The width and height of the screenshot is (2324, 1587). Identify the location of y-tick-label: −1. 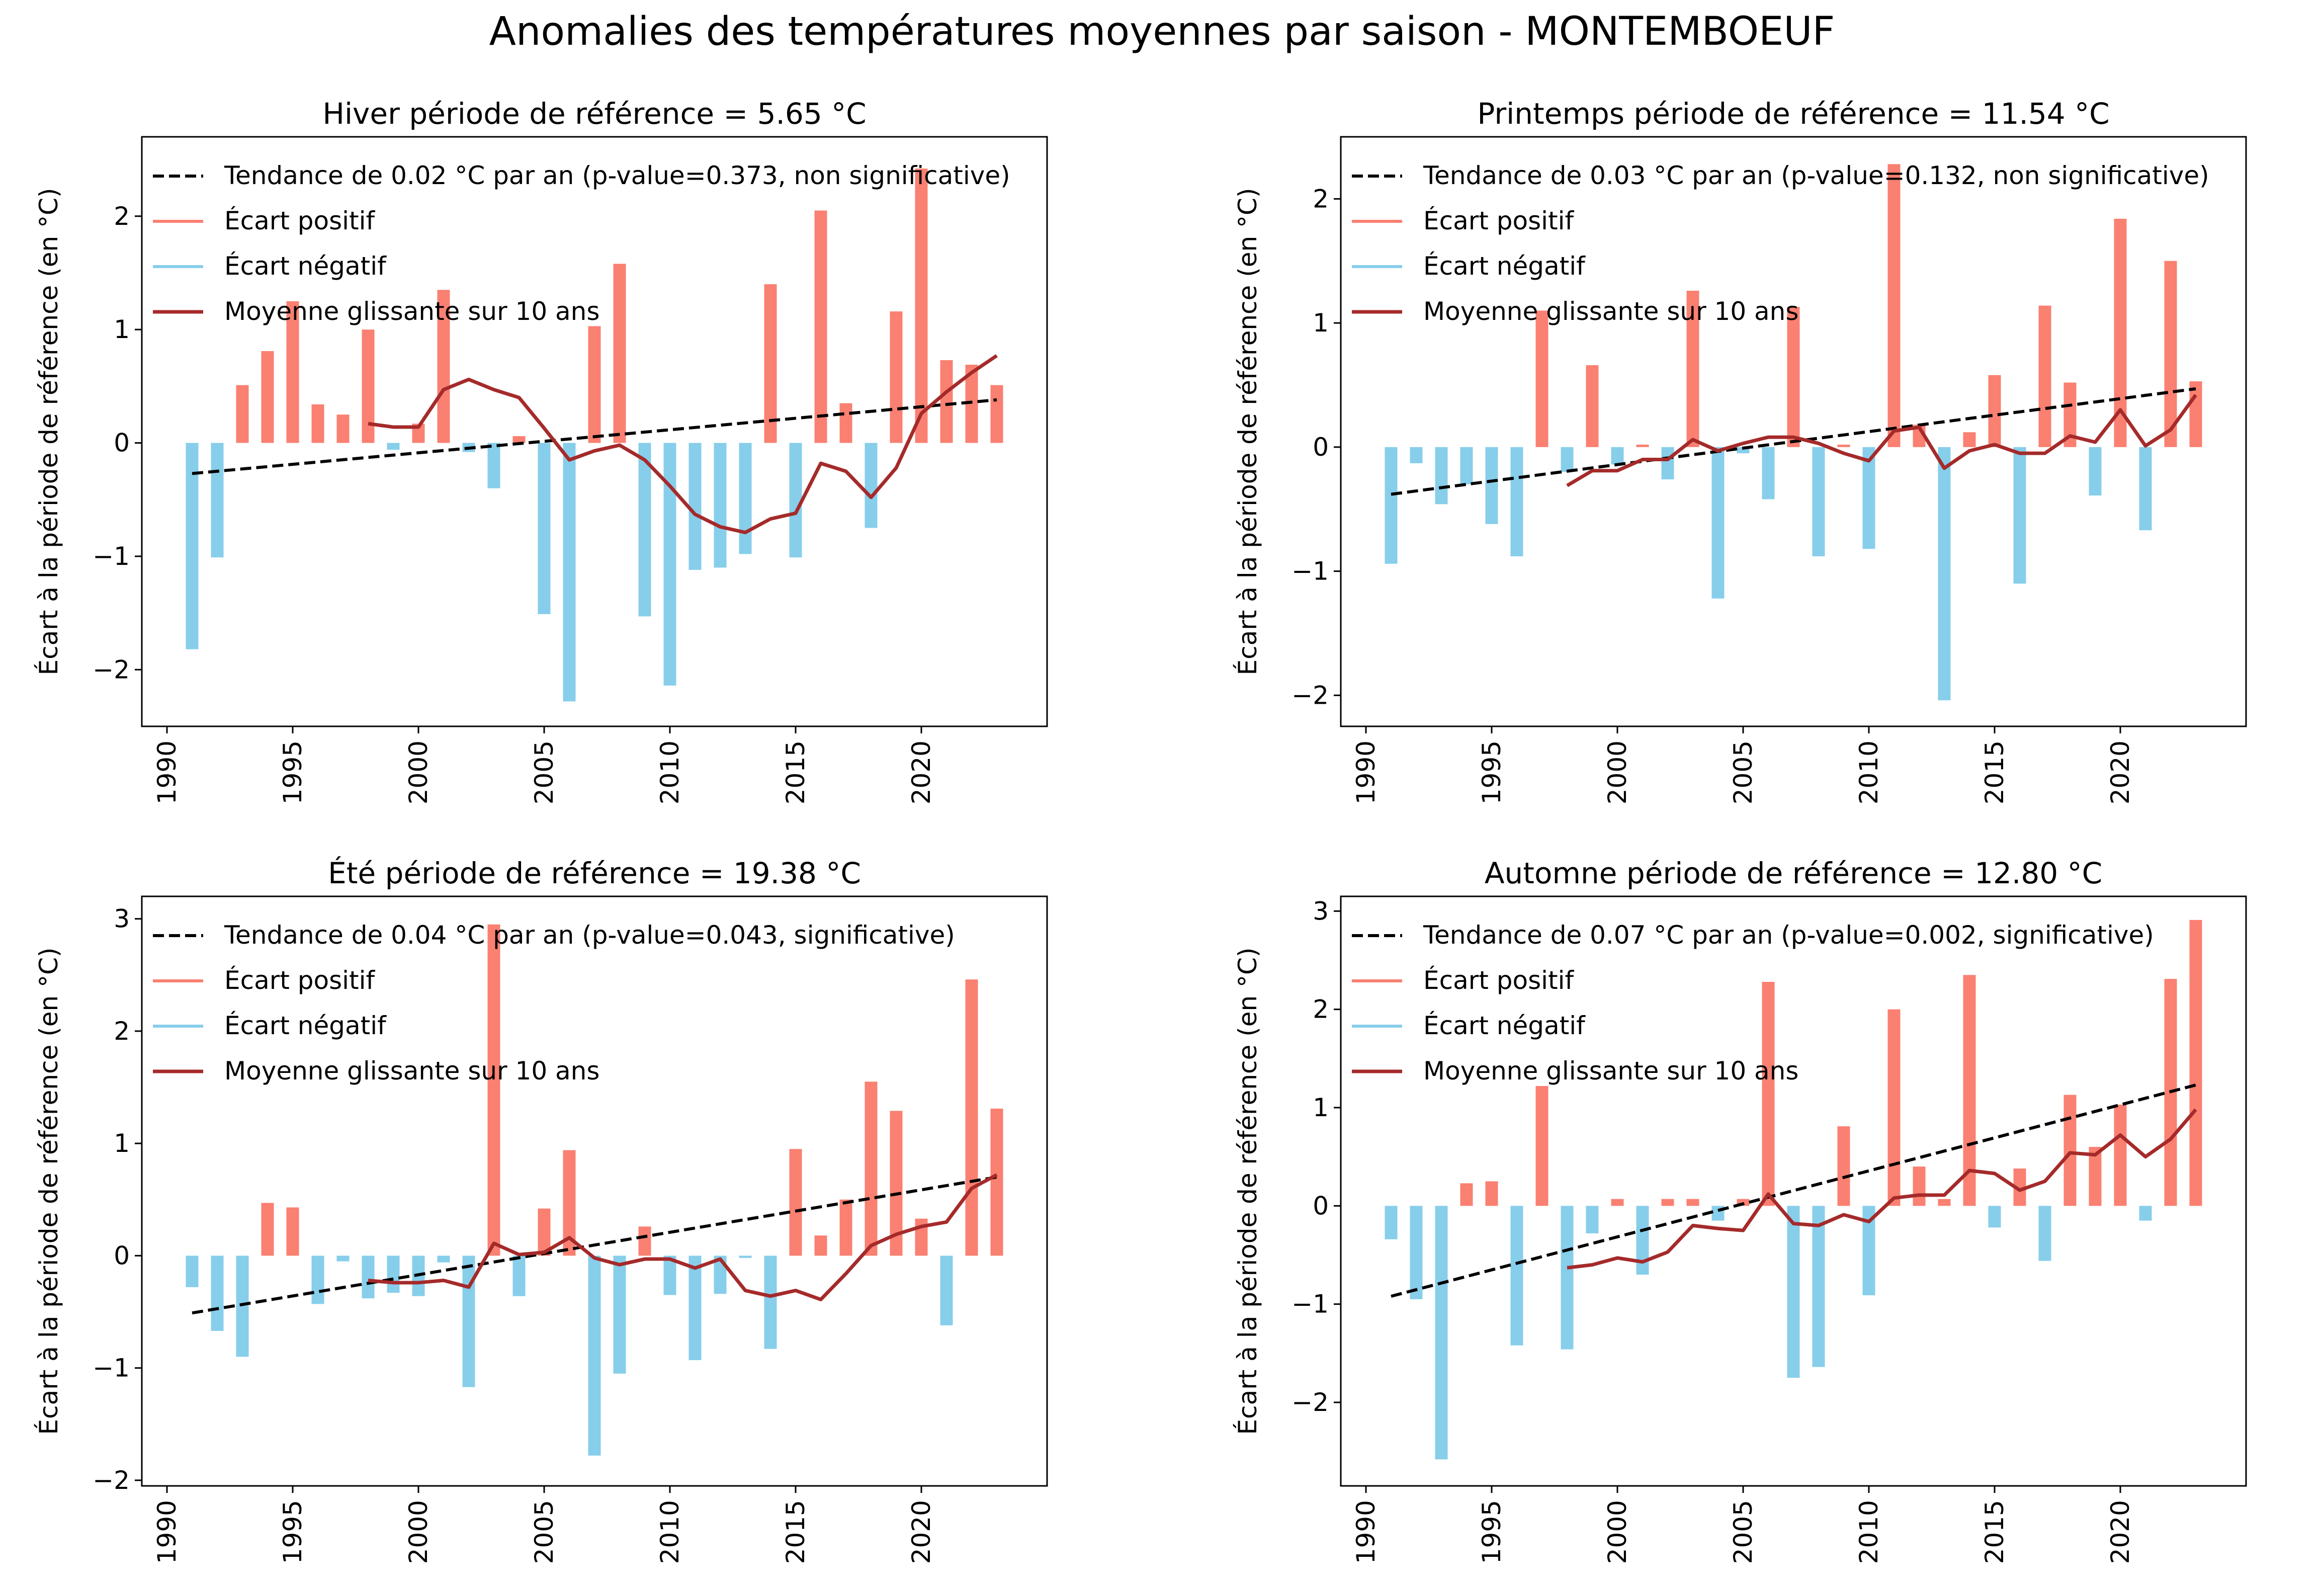
(111, 1368).